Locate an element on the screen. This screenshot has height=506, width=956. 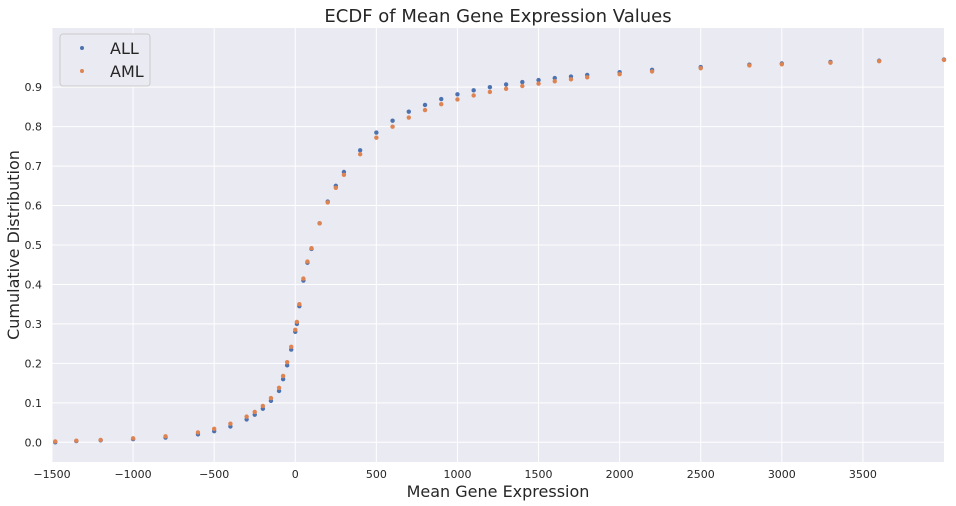
y-tick-label: 0.0 is located at coordinates (34, 442).